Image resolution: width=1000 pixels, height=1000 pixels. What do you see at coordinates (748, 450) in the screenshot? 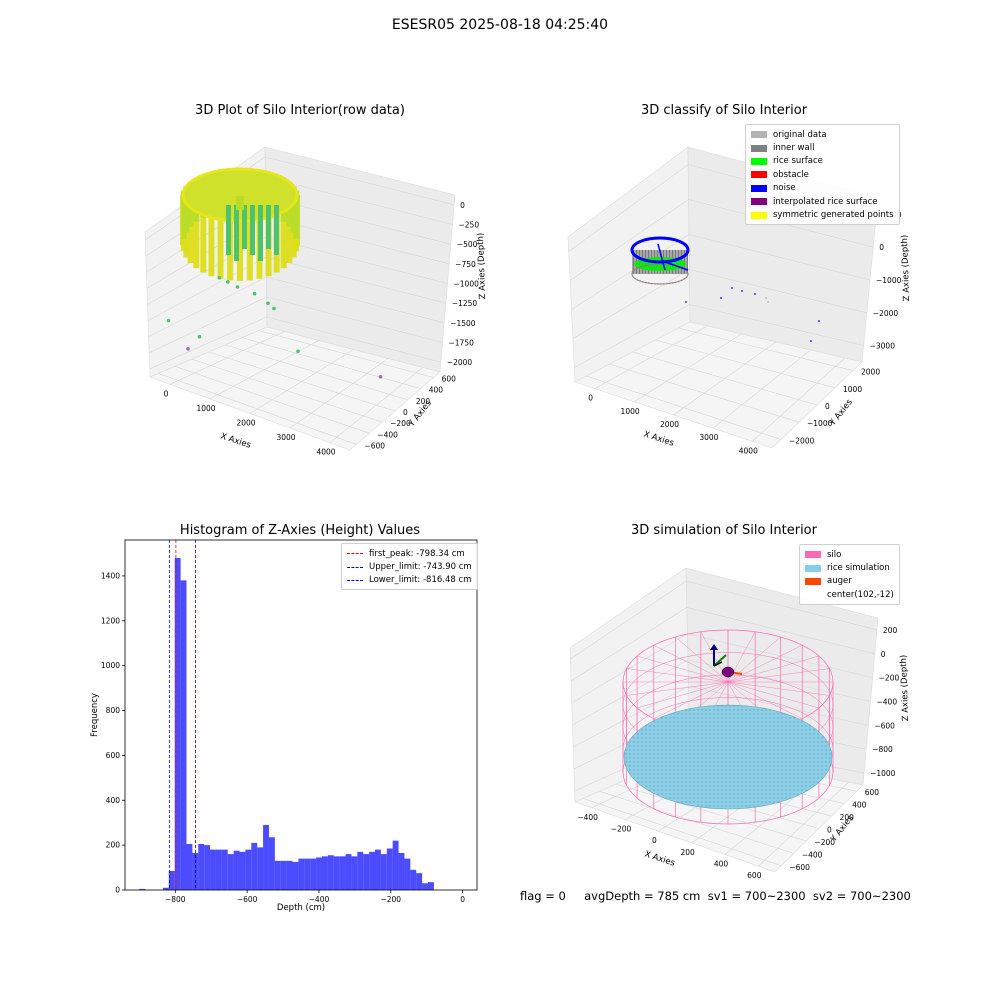
I see `x-tick-label: 4000` at bounding box center [748, 450].